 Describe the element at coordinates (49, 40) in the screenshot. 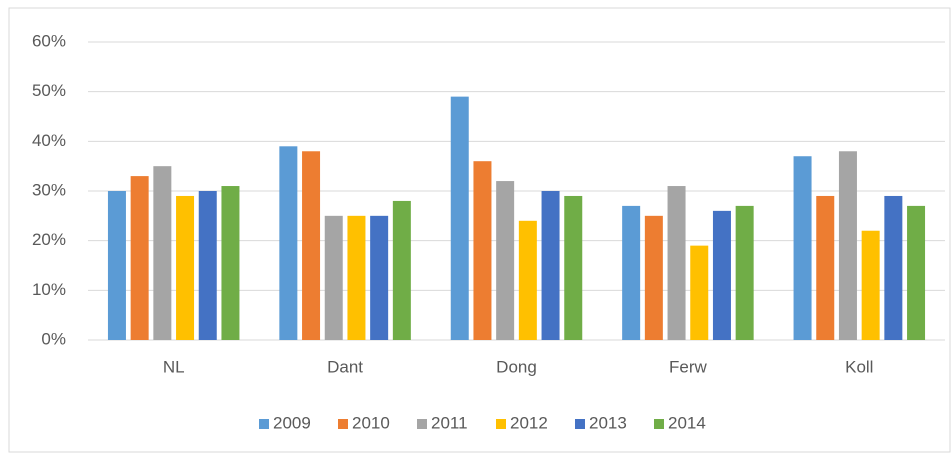

I see `y-tick-label: 60%` at that location.